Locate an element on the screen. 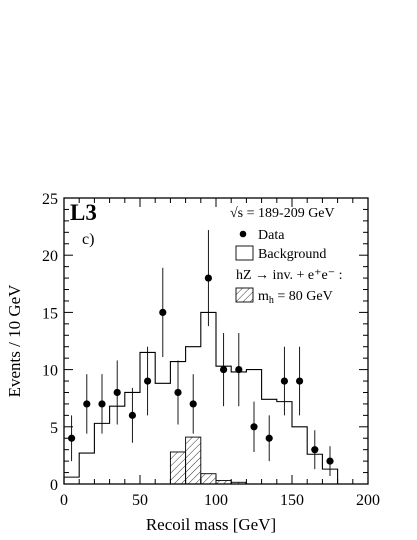 This screenshot has width=417, height=540. legend-signal-swatch is located at coordinates (244, 295).